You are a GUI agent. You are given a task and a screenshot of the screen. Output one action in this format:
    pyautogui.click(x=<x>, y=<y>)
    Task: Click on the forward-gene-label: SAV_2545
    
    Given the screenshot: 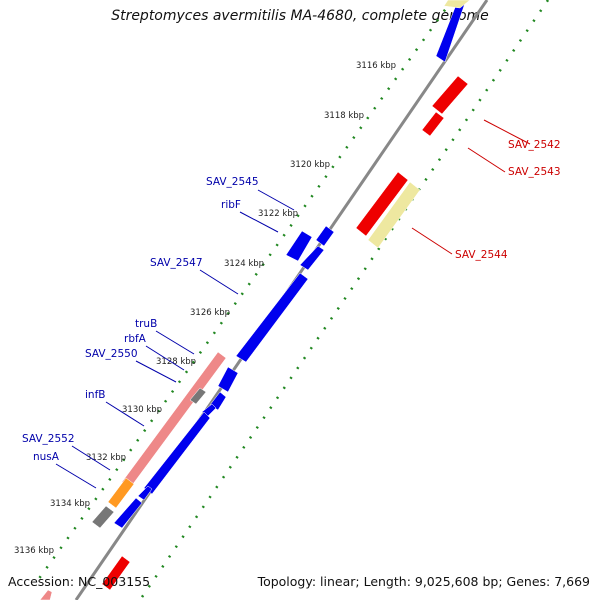 What is the action you would take?
    pyautogui.click(x=232, y=182)
    